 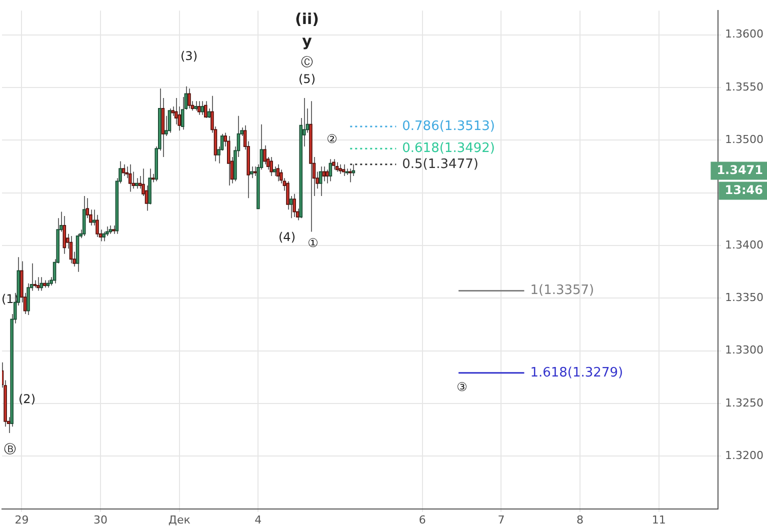 What do you see at coordinates (739, 169) in the screenshot?
I see `annotation: 1.3471` at bounding box center [739, 169].